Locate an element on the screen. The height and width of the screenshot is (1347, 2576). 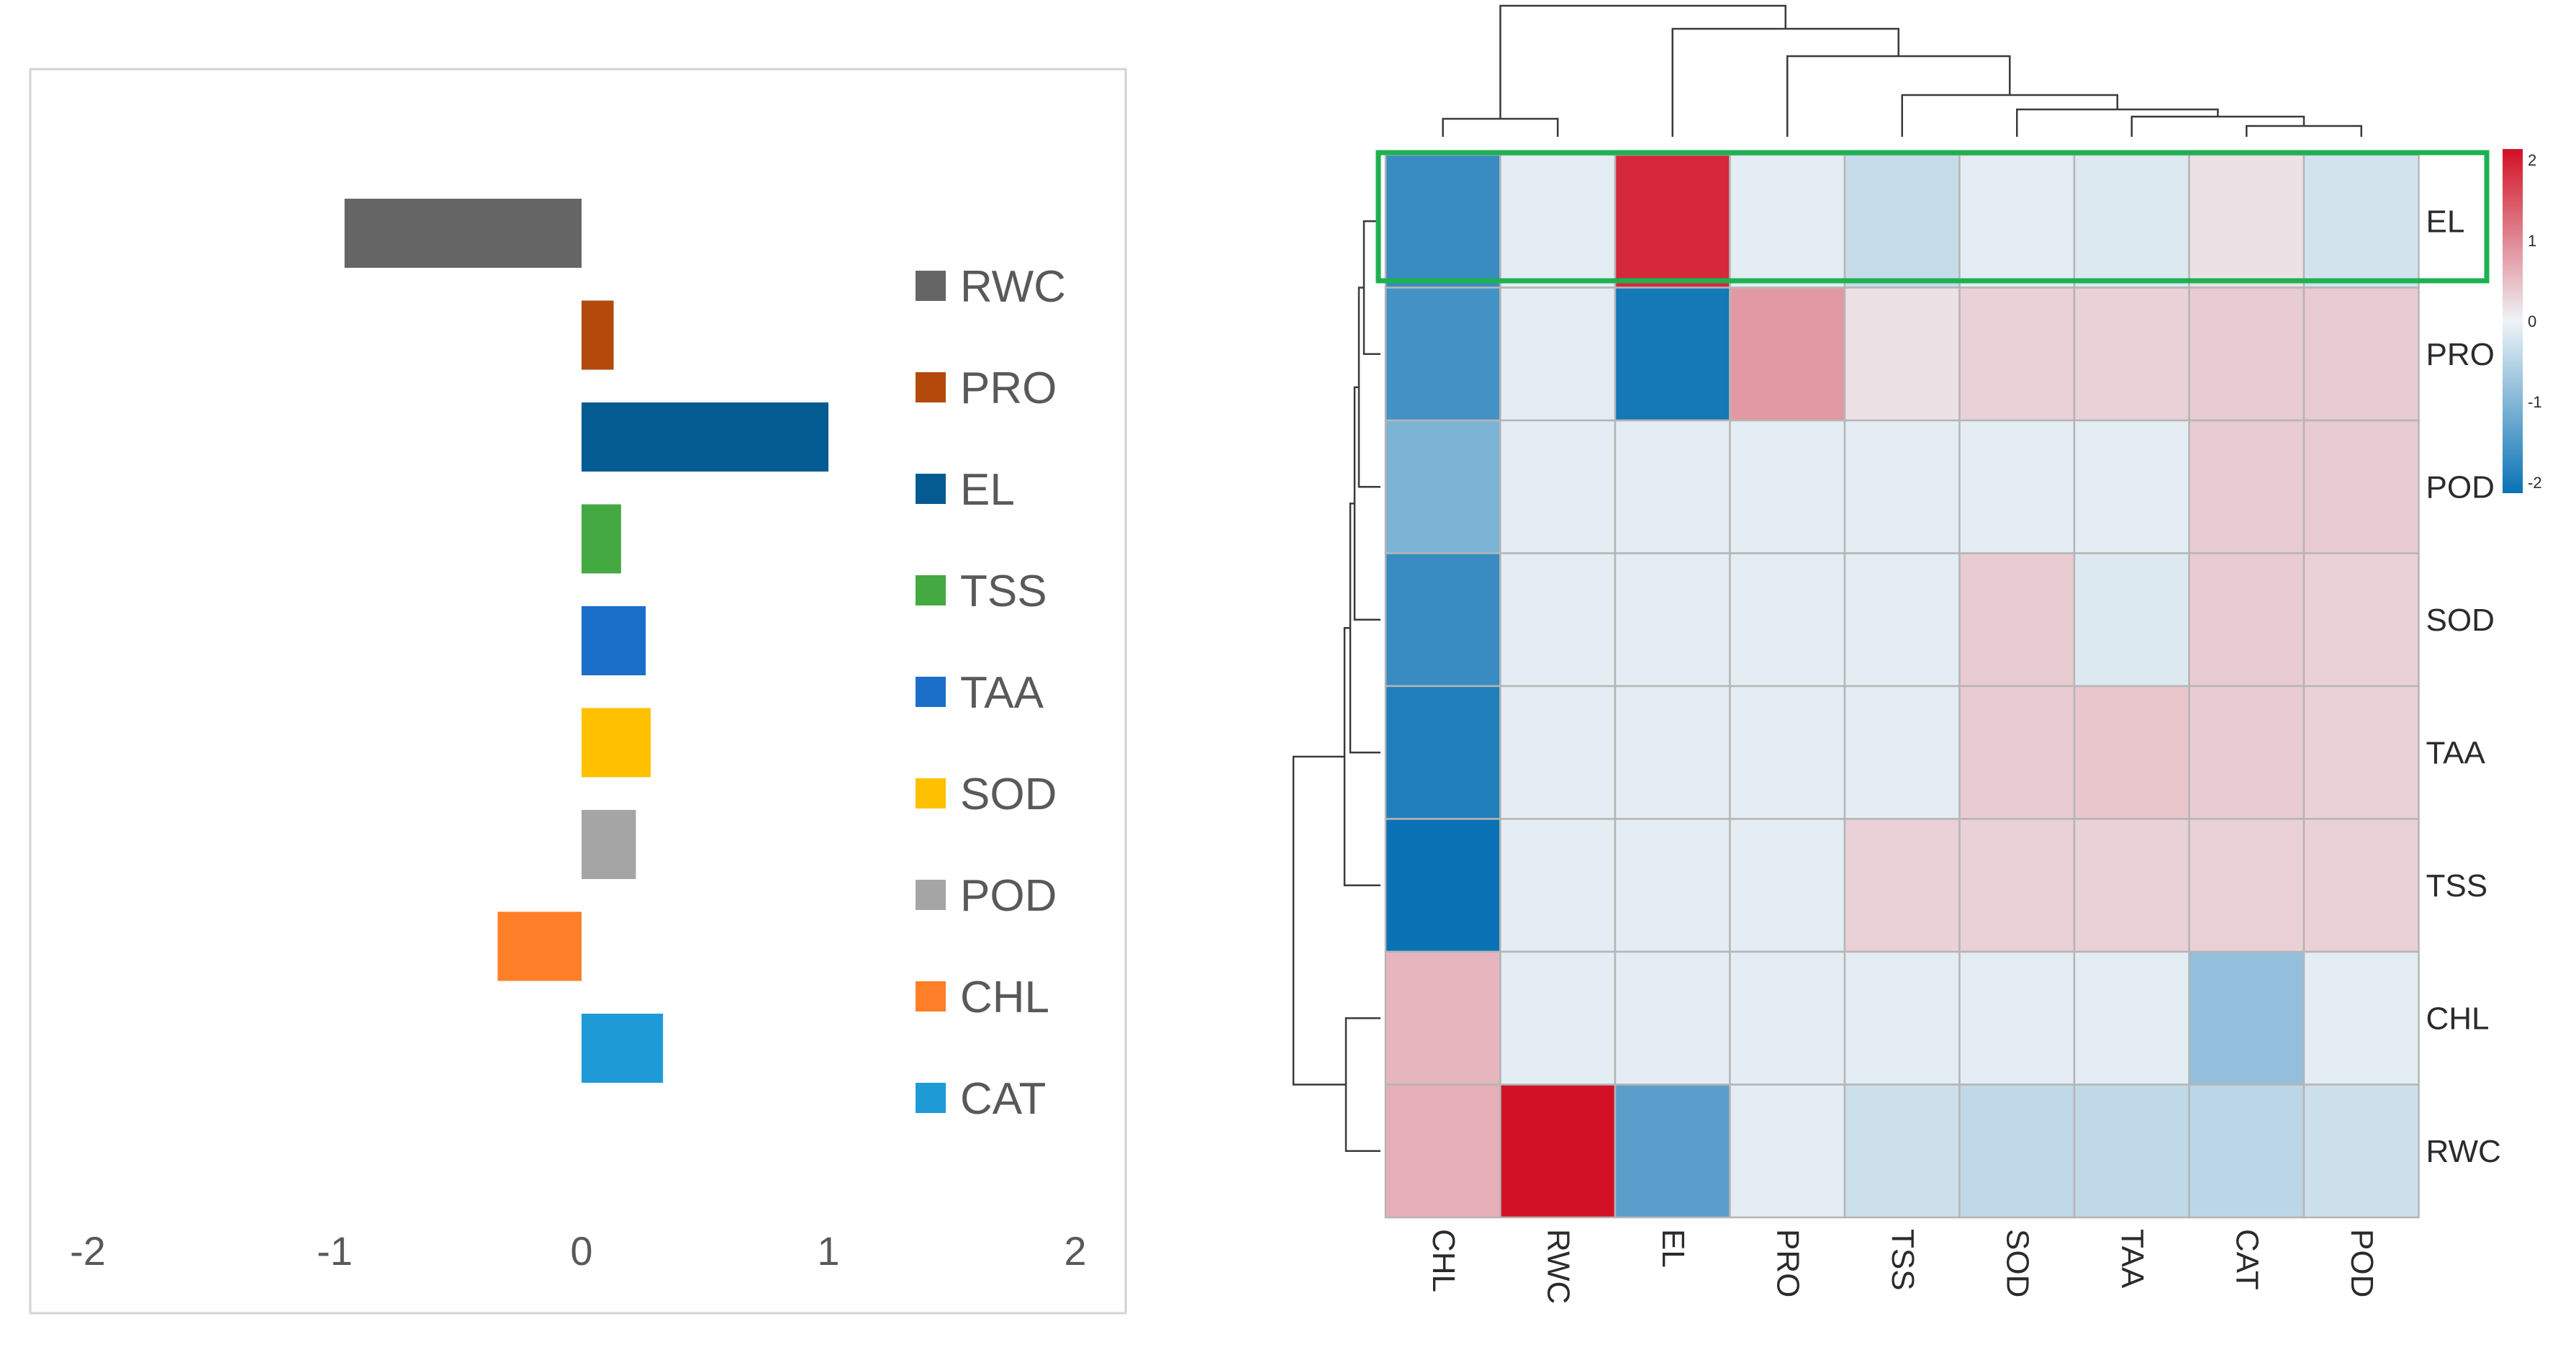
col-label-rwc: RWC is located at coordinates (1558, 1266).